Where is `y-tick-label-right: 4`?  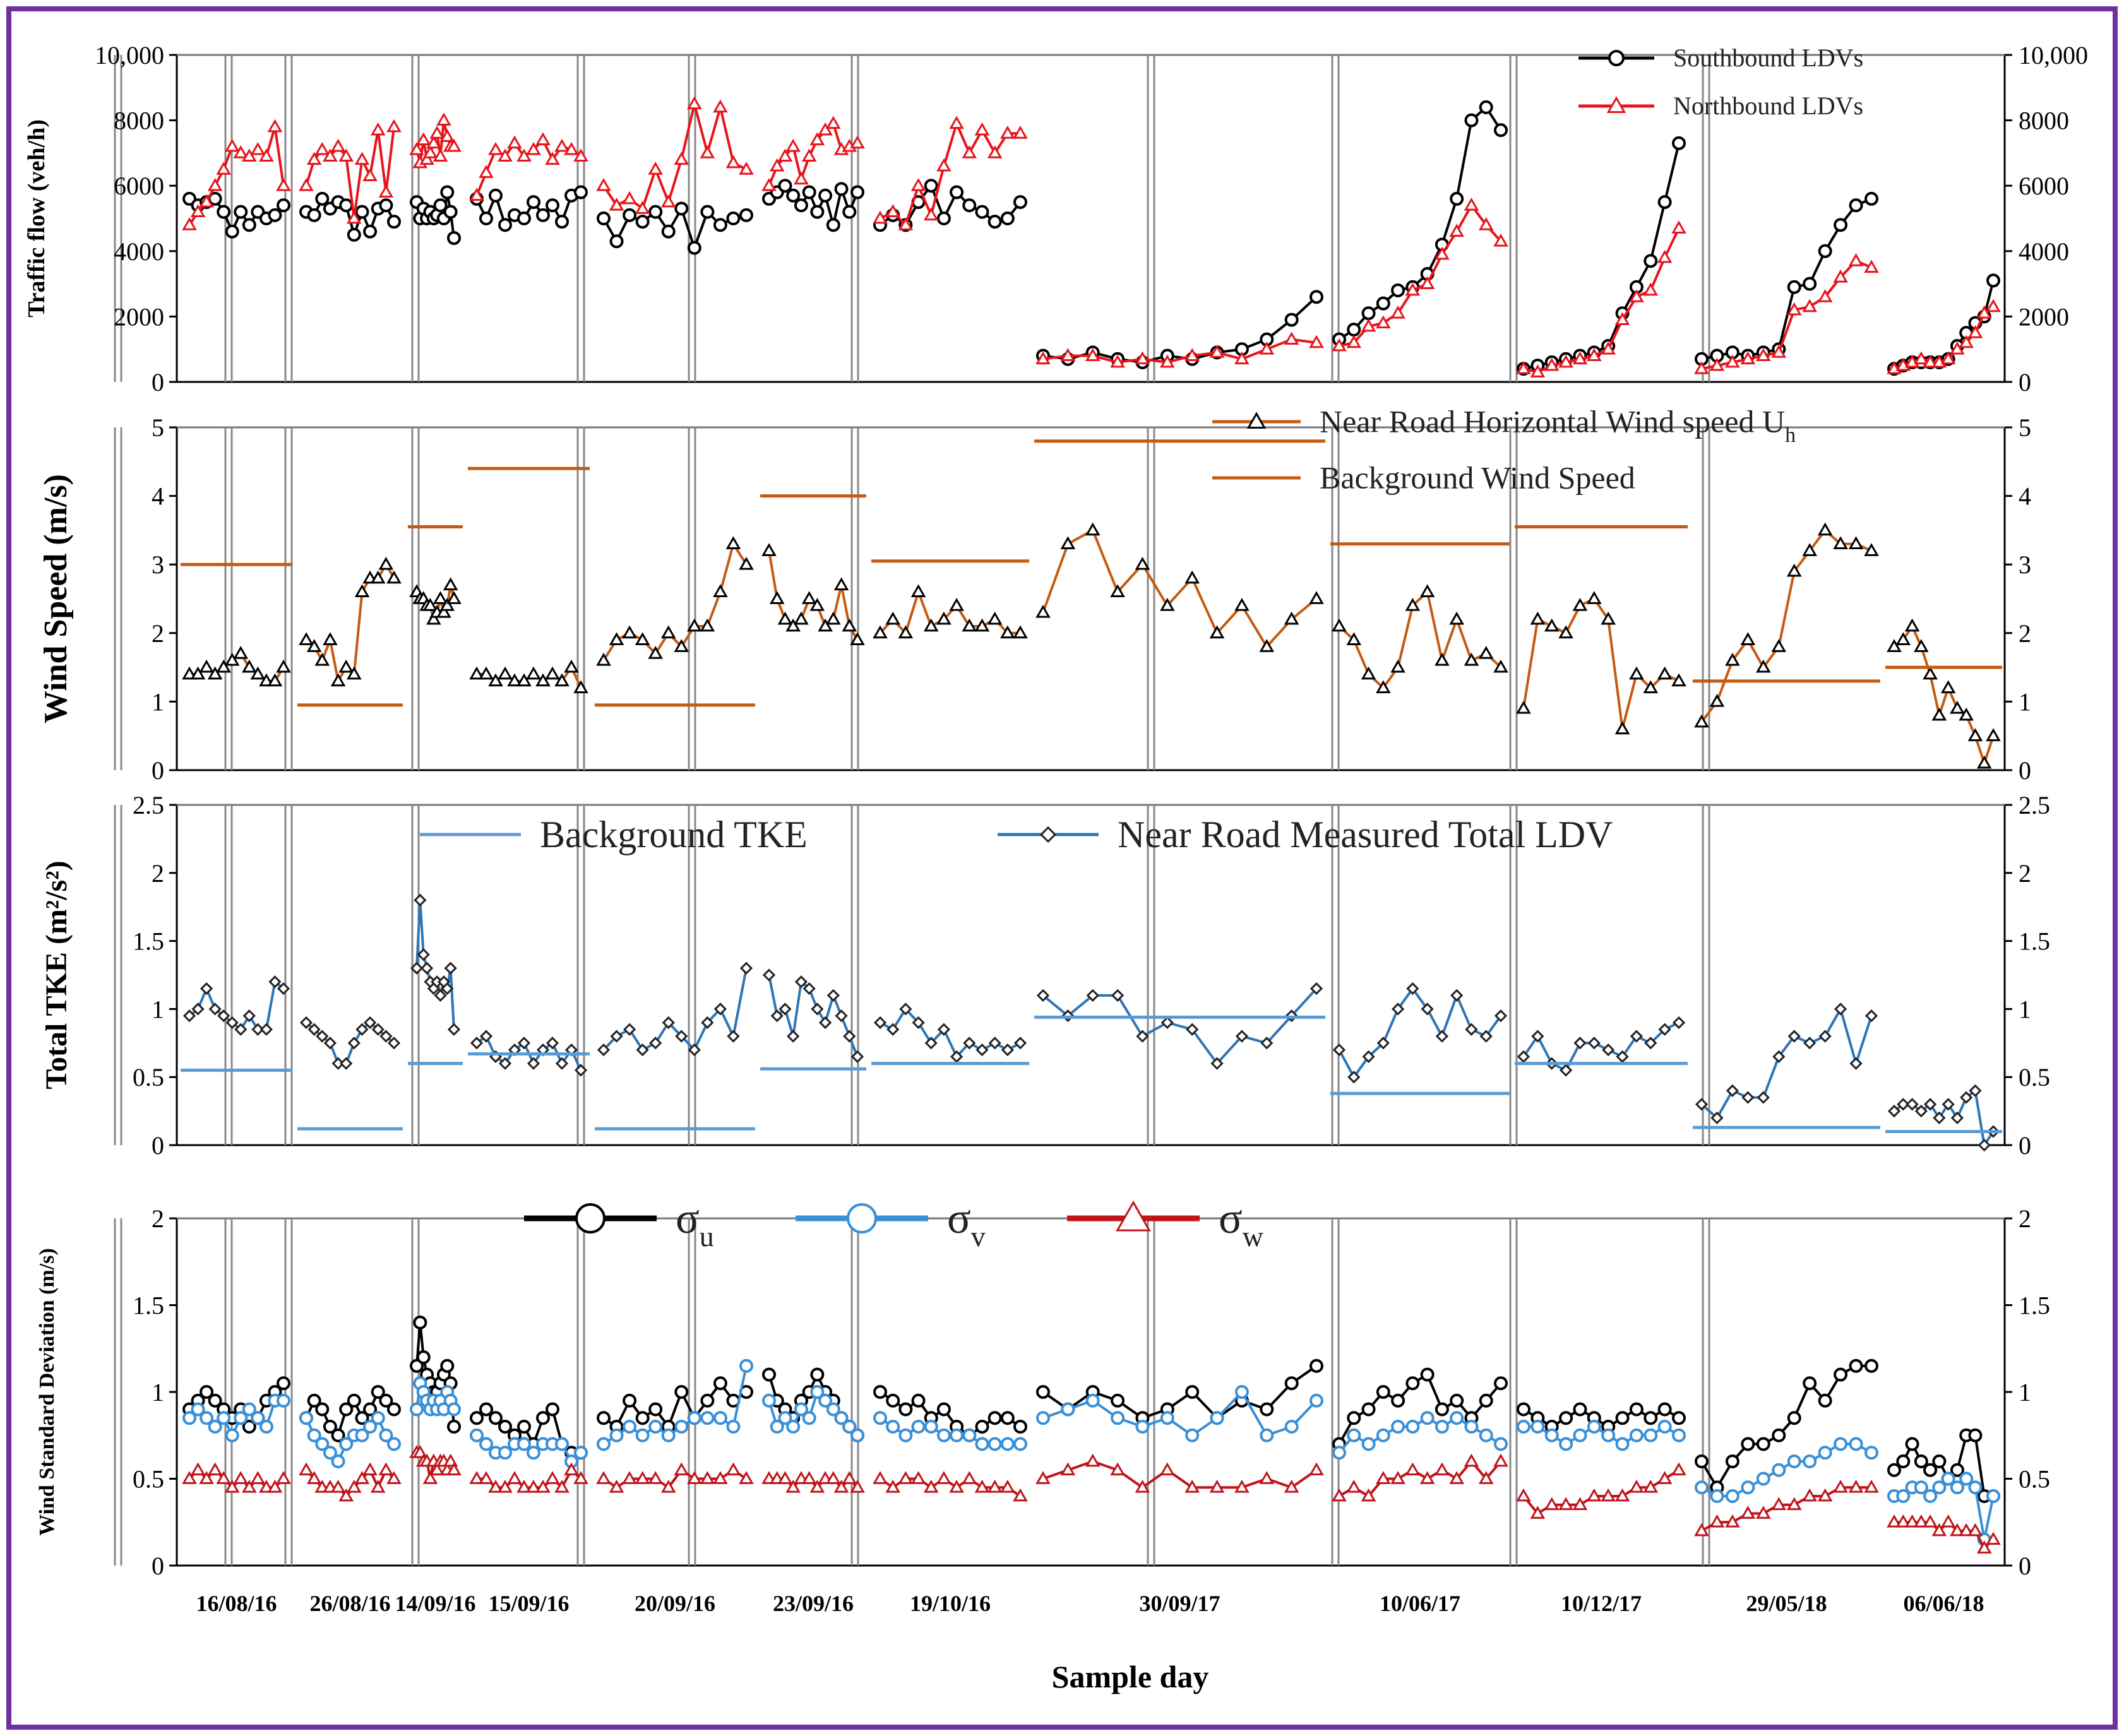 y-tick-label-right: 4 is located at coordinates (2025, 497).